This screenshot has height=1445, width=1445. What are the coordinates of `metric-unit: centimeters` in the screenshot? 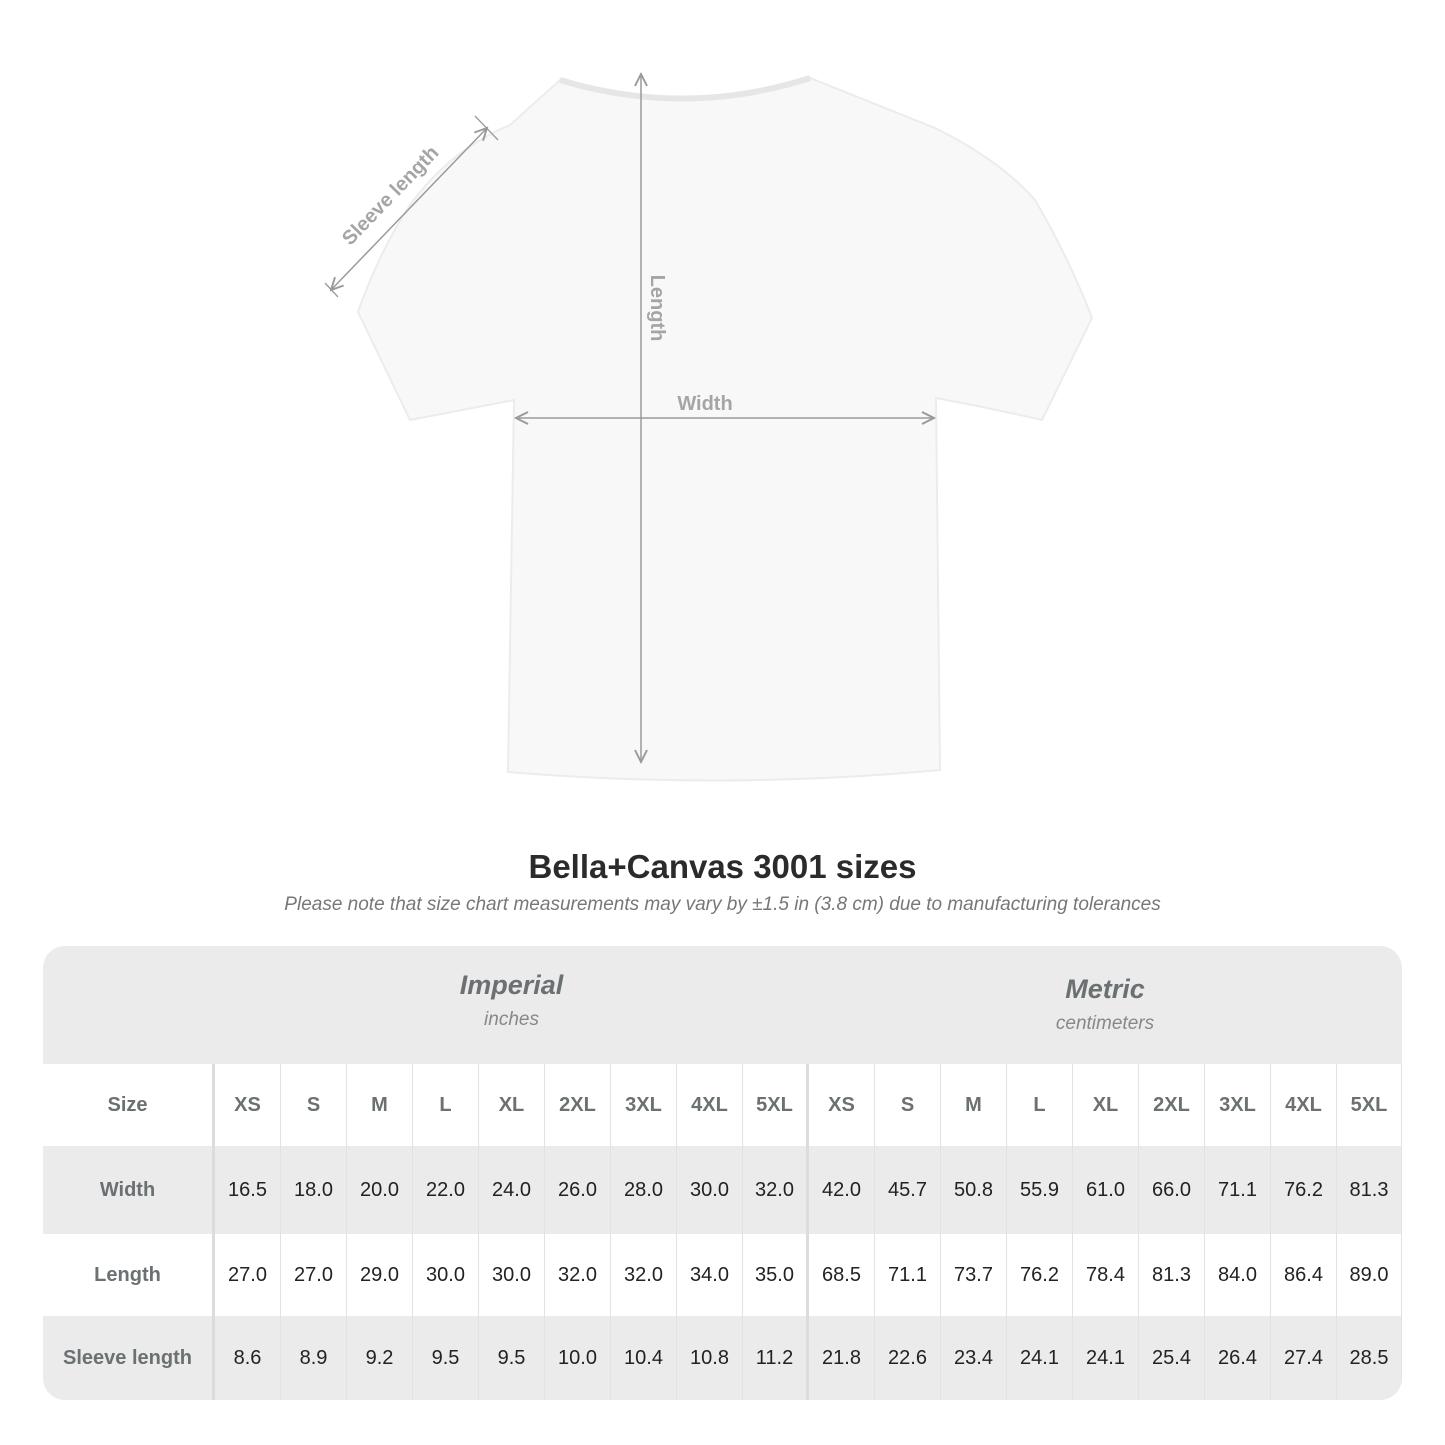 It's located at (1105, 1023).